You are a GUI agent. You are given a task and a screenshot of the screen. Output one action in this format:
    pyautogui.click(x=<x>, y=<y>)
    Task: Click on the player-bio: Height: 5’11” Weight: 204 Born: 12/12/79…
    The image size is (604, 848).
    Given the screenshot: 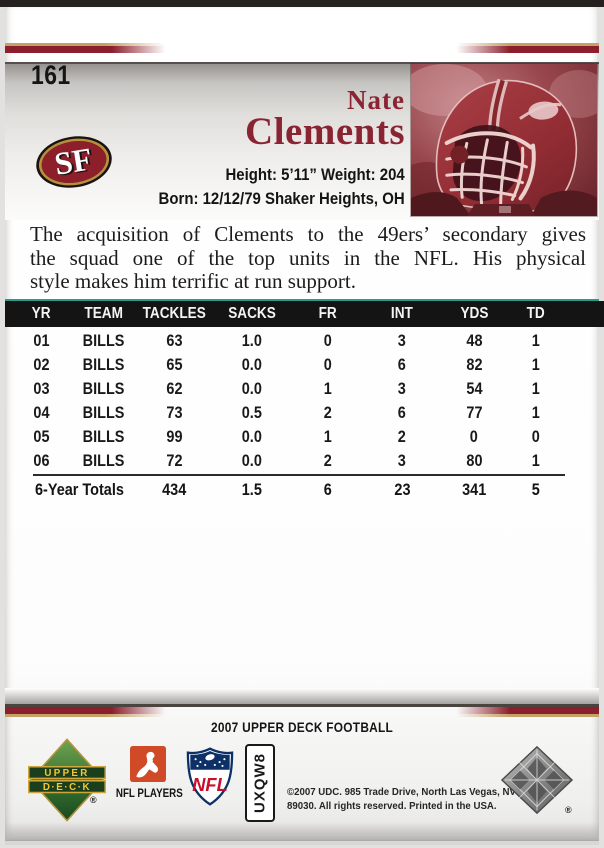 What is the action you would take?
    pyautogui.click(x=240, y=187)
    